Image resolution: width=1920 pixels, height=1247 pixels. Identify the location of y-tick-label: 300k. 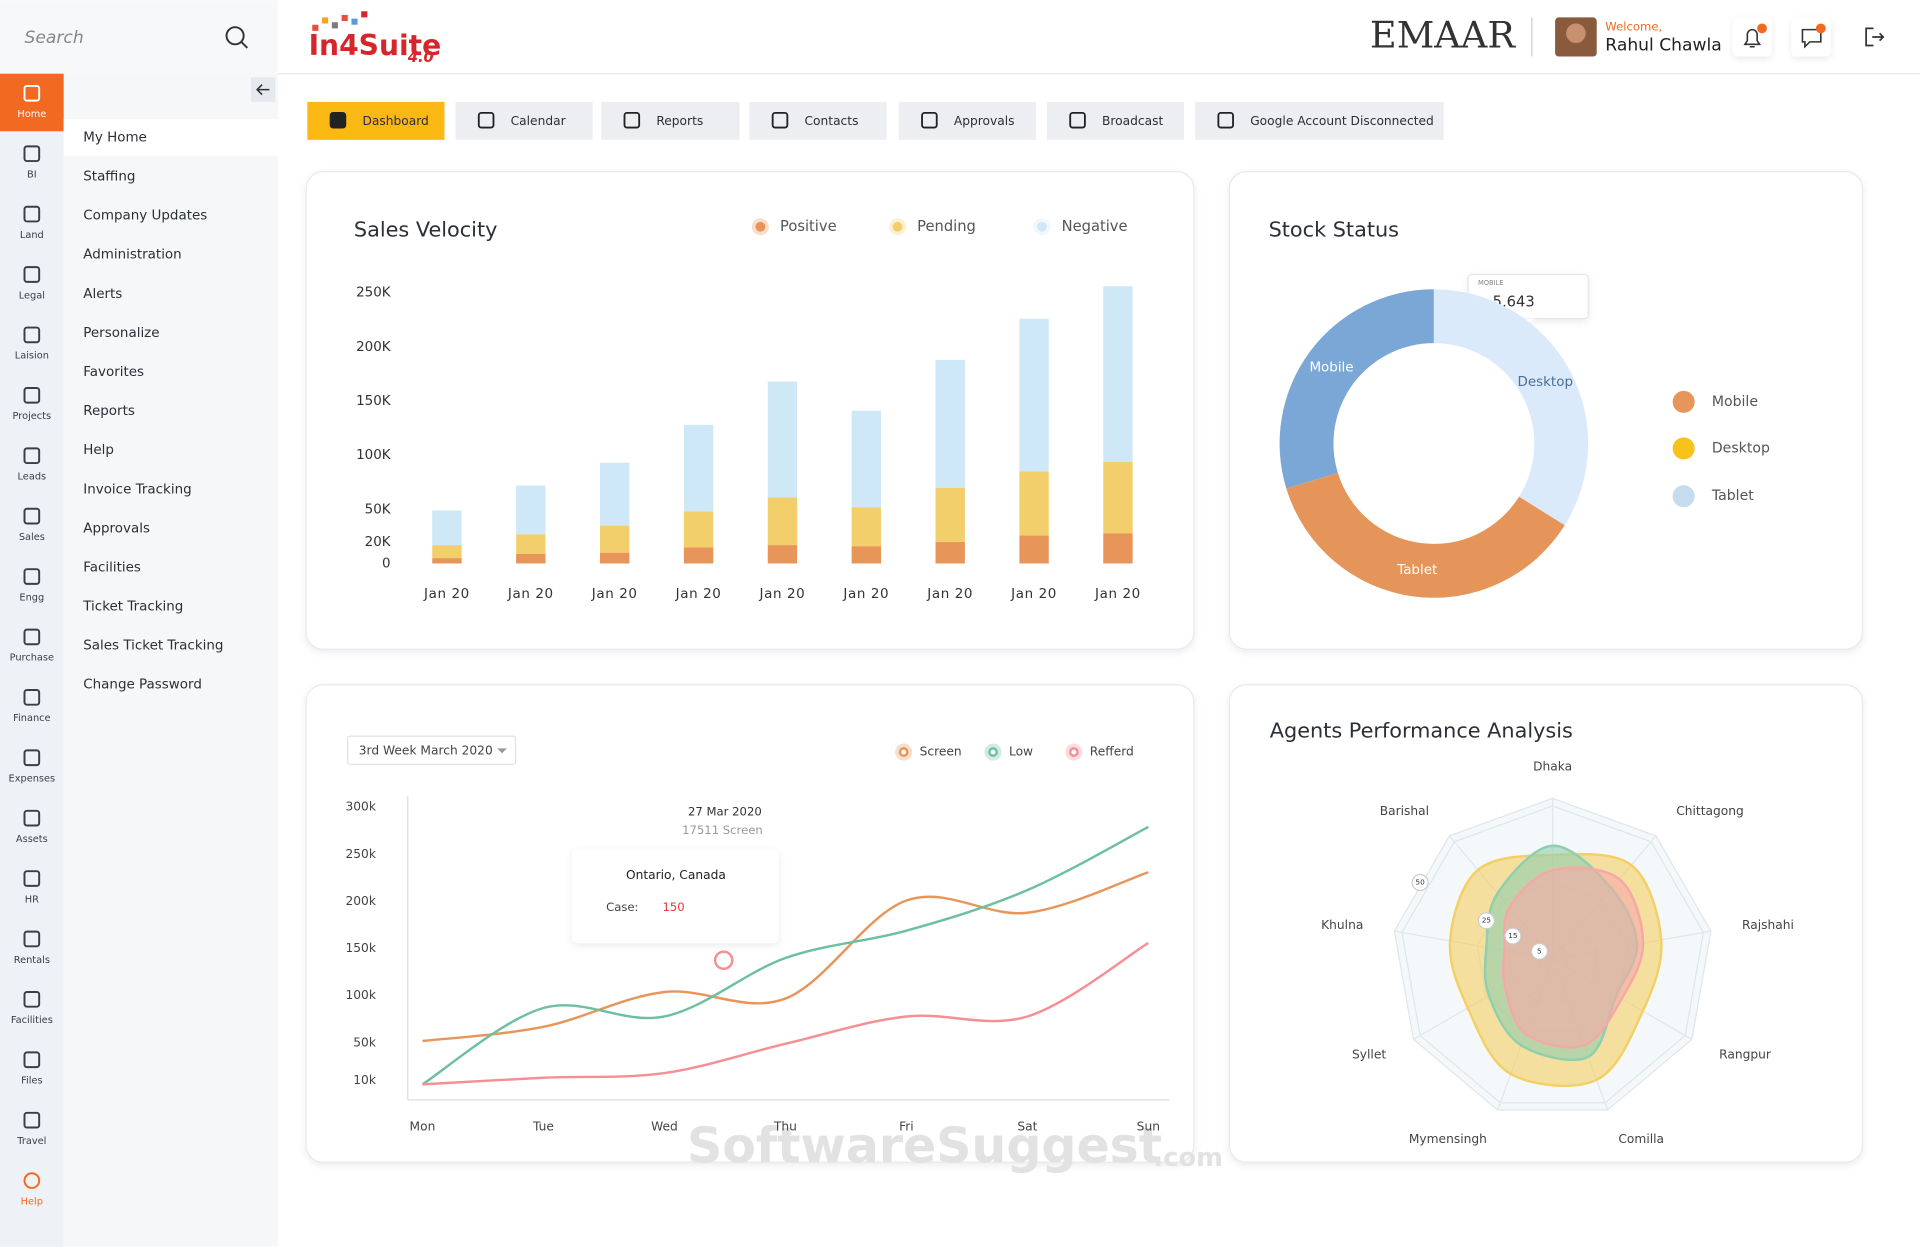
(360, 807).